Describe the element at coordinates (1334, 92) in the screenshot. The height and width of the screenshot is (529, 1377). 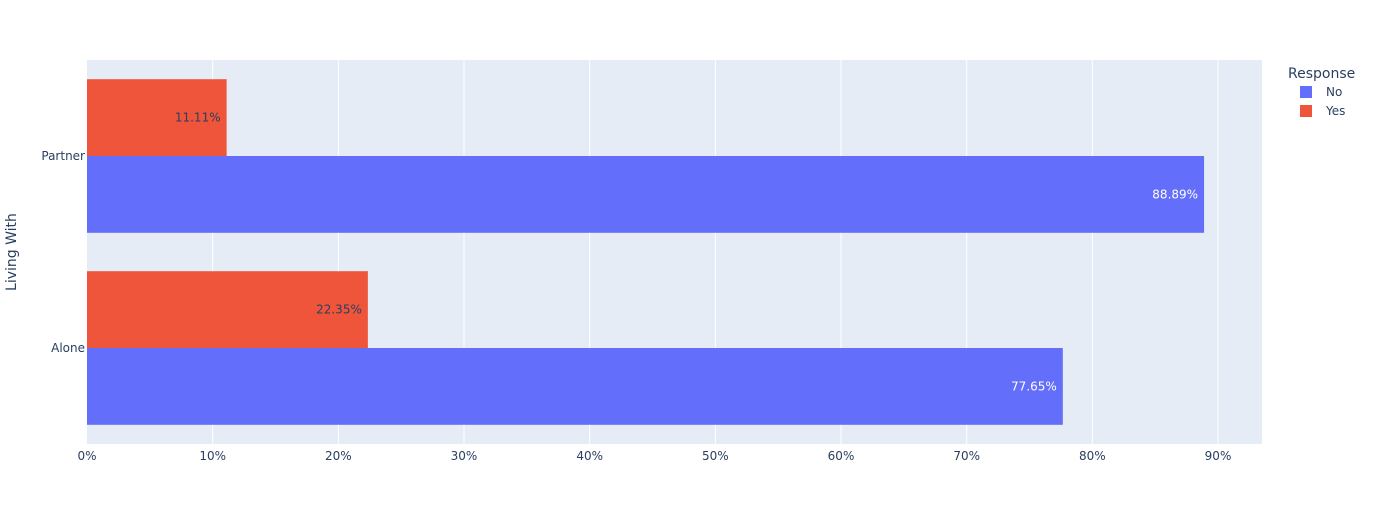
I see `legend-label: No` at that location.